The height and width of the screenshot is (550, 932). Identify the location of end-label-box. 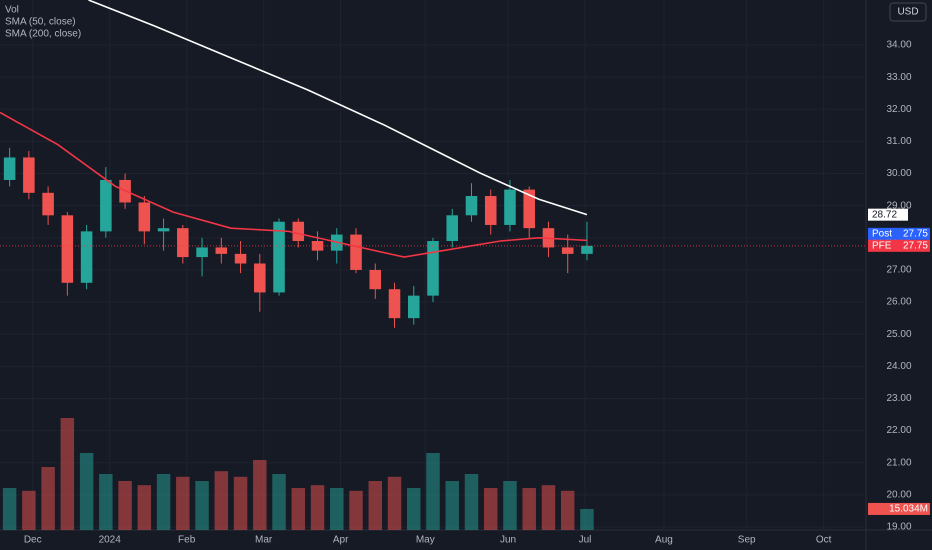
(888, 214).